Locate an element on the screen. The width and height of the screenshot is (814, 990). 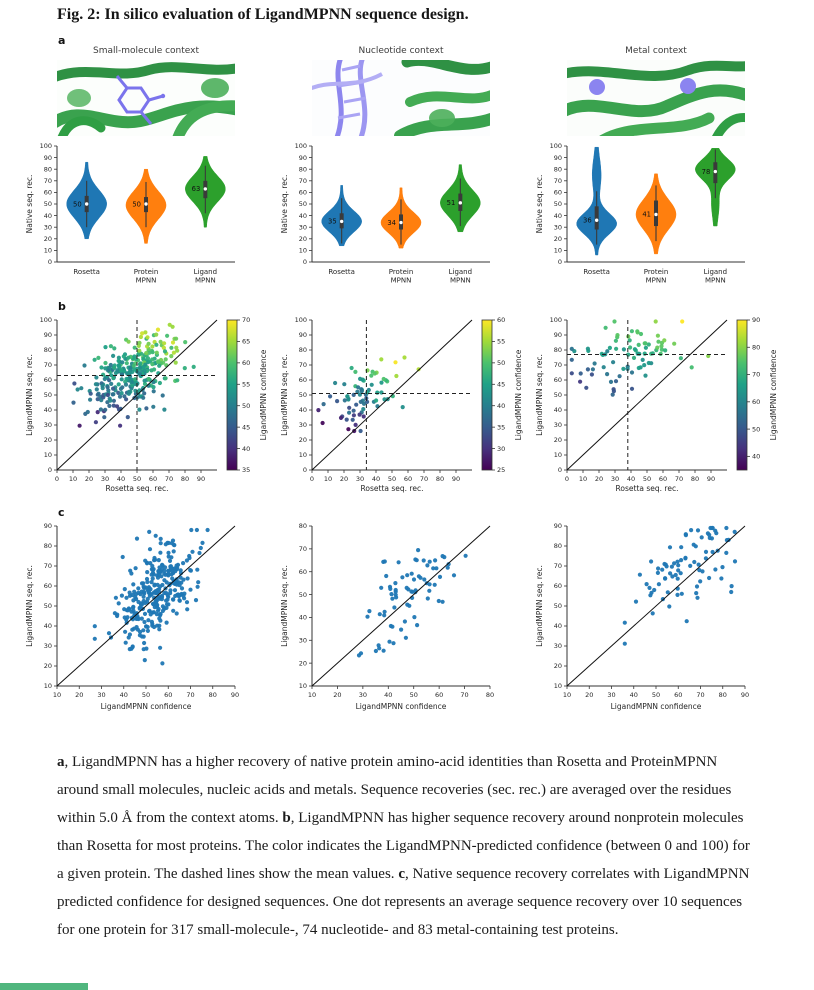
metal-ion-icon is located at coordinates (597, 87).